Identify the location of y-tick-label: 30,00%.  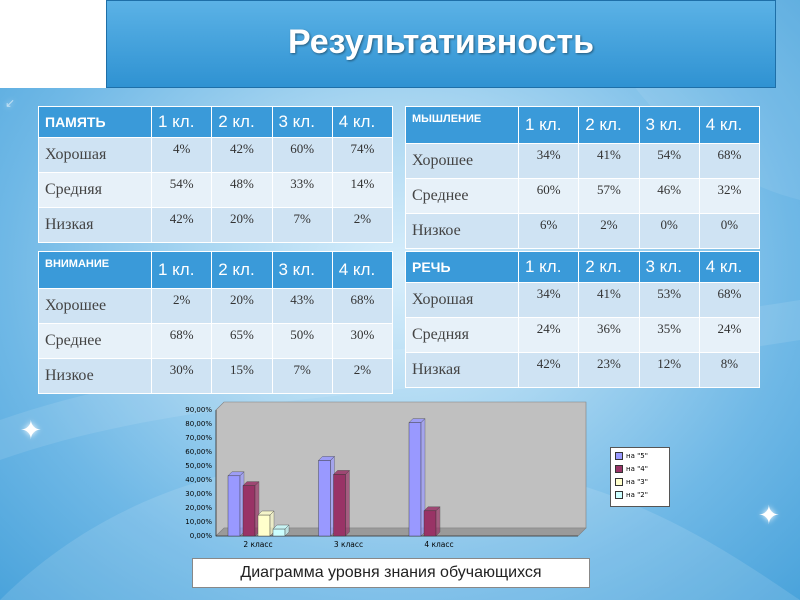
(198, 494).